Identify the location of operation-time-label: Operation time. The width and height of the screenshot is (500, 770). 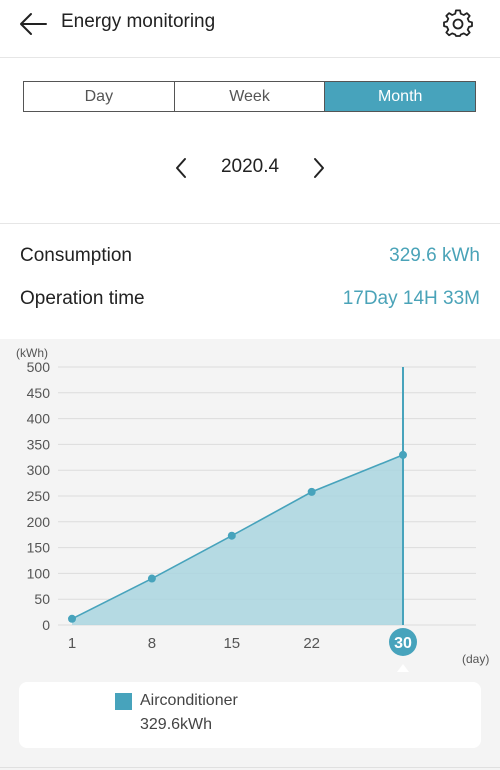
(82, 298).